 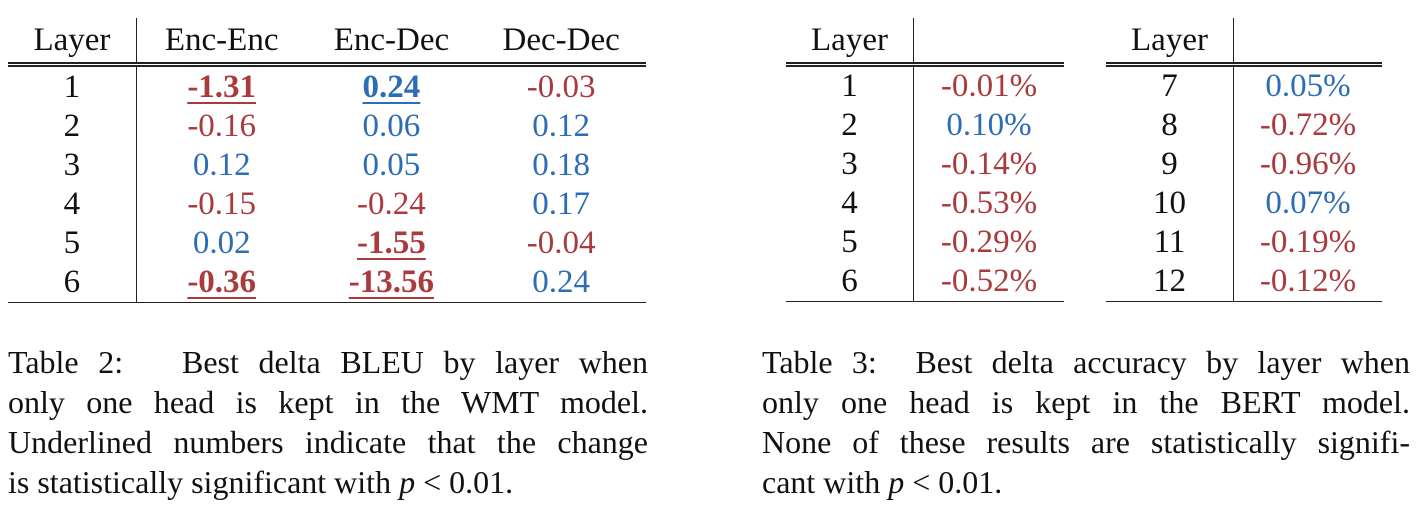 What do you see at coordinates (1170, 203) in the screenshot?
I see `layer-cell: 10` at bounding box center [1170, 203].